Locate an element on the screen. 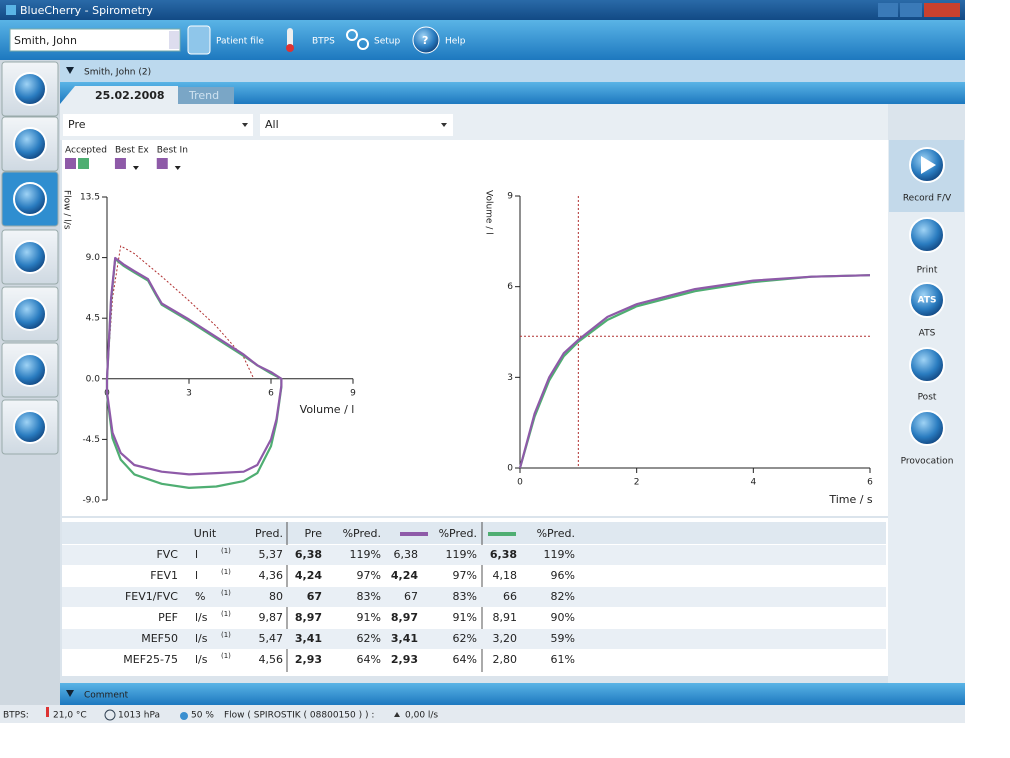  table-cell: 59% is located at coordinates (563, 638).